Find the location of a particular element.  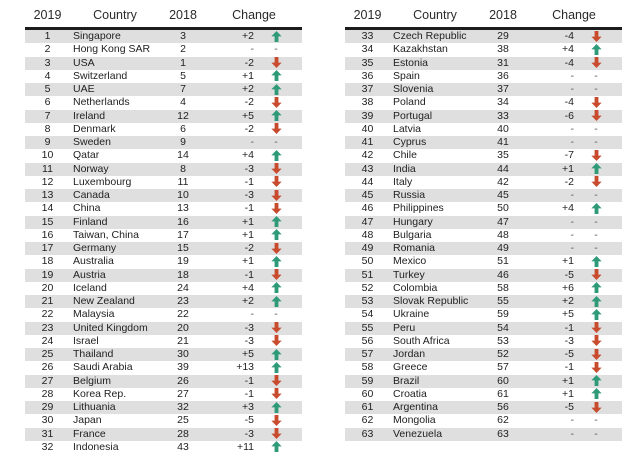

table-row: 55 Peru 54 -1 is located at coordinates (483, 328).